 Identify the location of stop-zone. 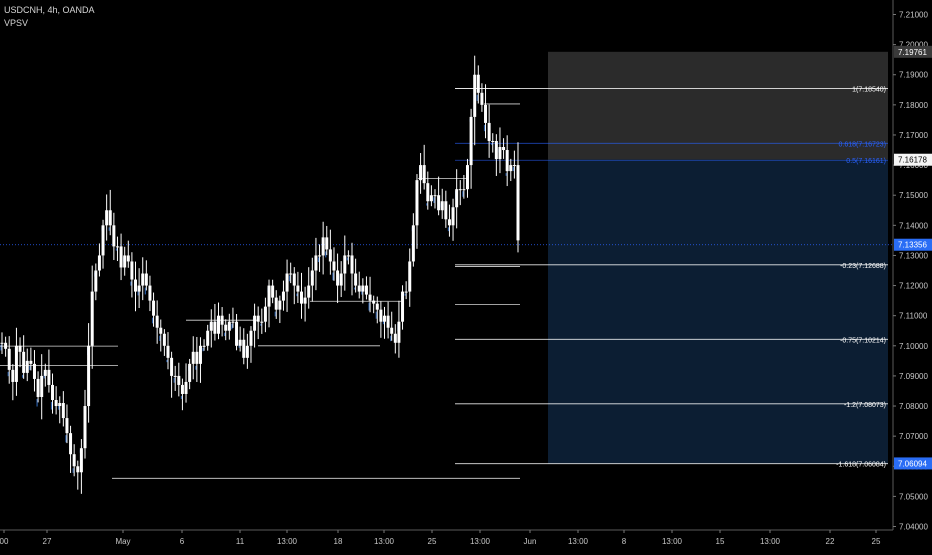
(718, 105).